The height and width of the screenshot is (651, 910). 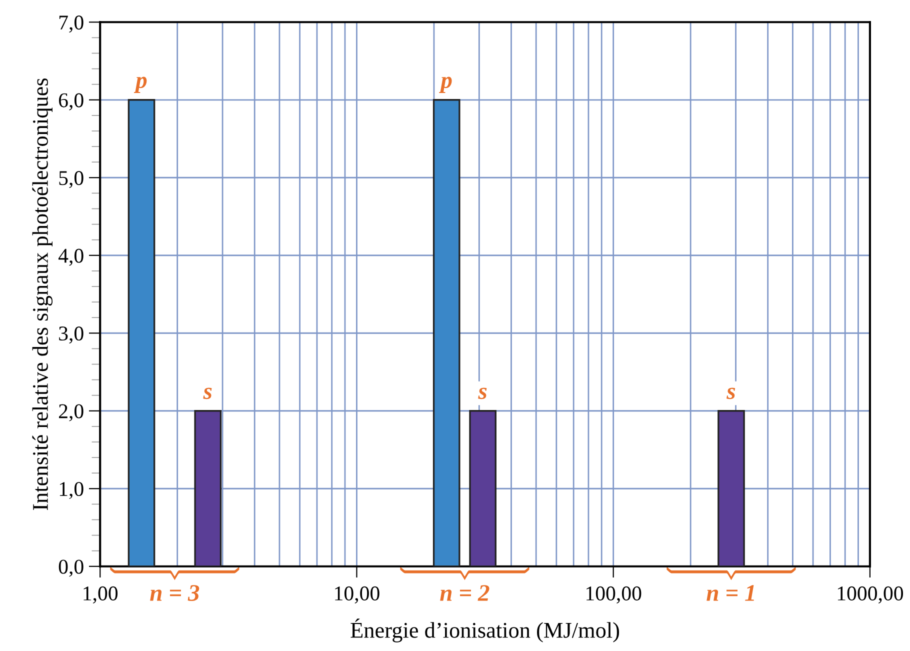 What do you see at coordinates (71, 568) in the screenshot?
I see `y-tick-label: 0,0` at bounding box center [71, 568].